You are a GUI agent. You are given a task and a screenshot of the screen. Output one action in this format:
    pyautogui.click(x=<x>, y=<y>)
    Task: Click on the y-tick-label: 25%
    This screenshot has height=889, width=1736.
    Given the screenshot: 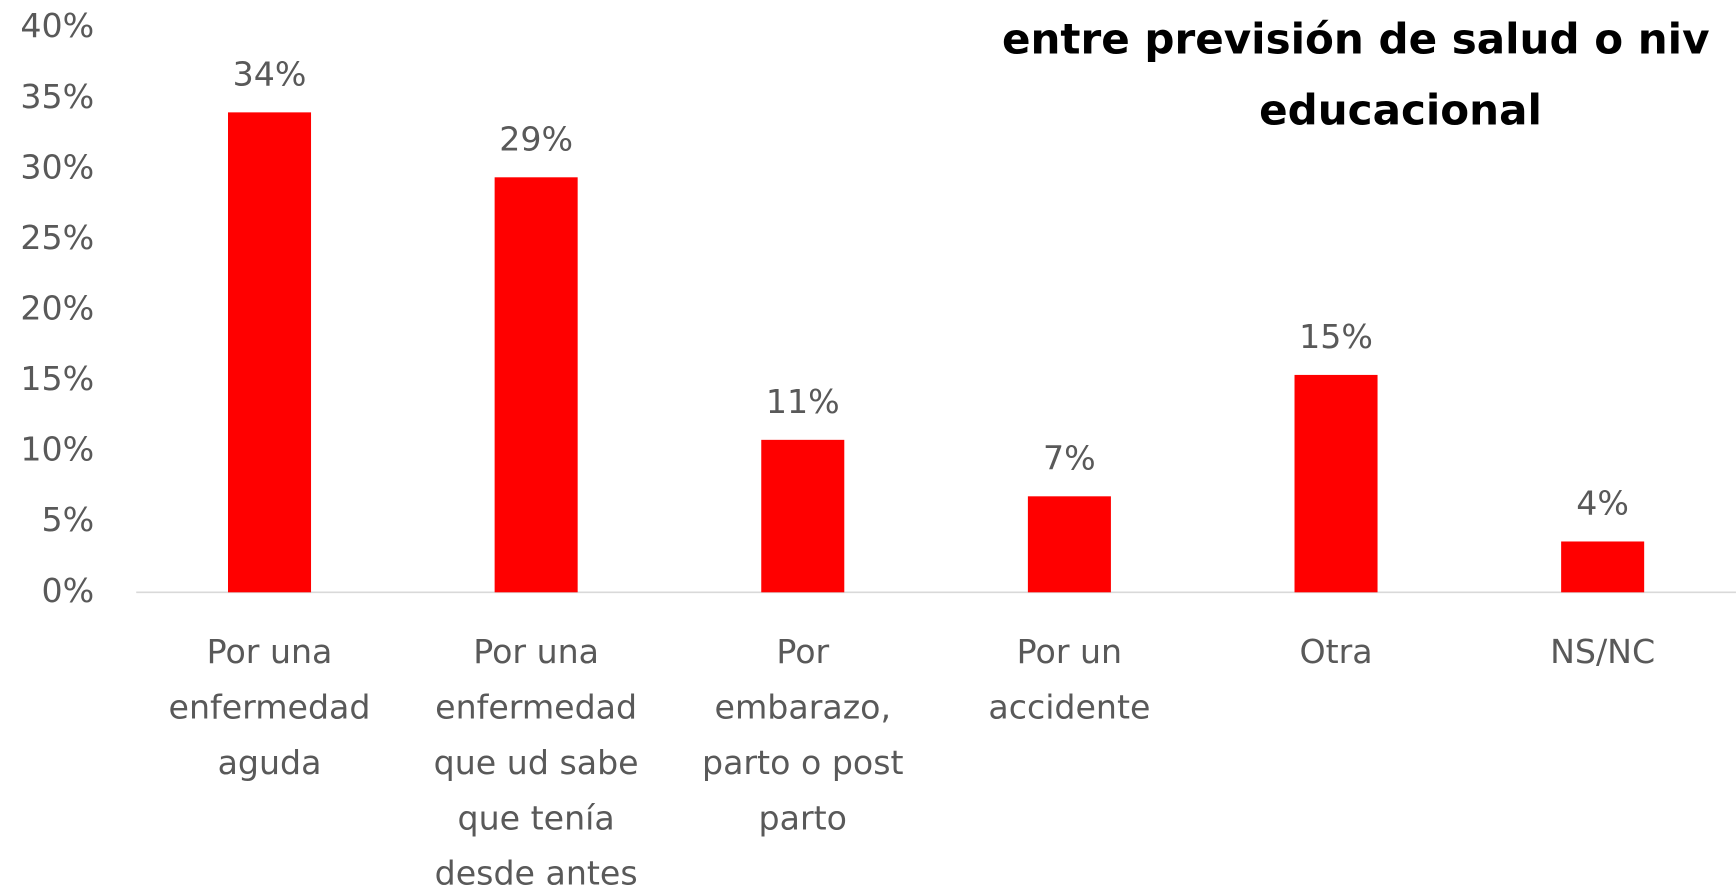 What is the action you would take?
    pyautogui.click(x=57, y=237)
    